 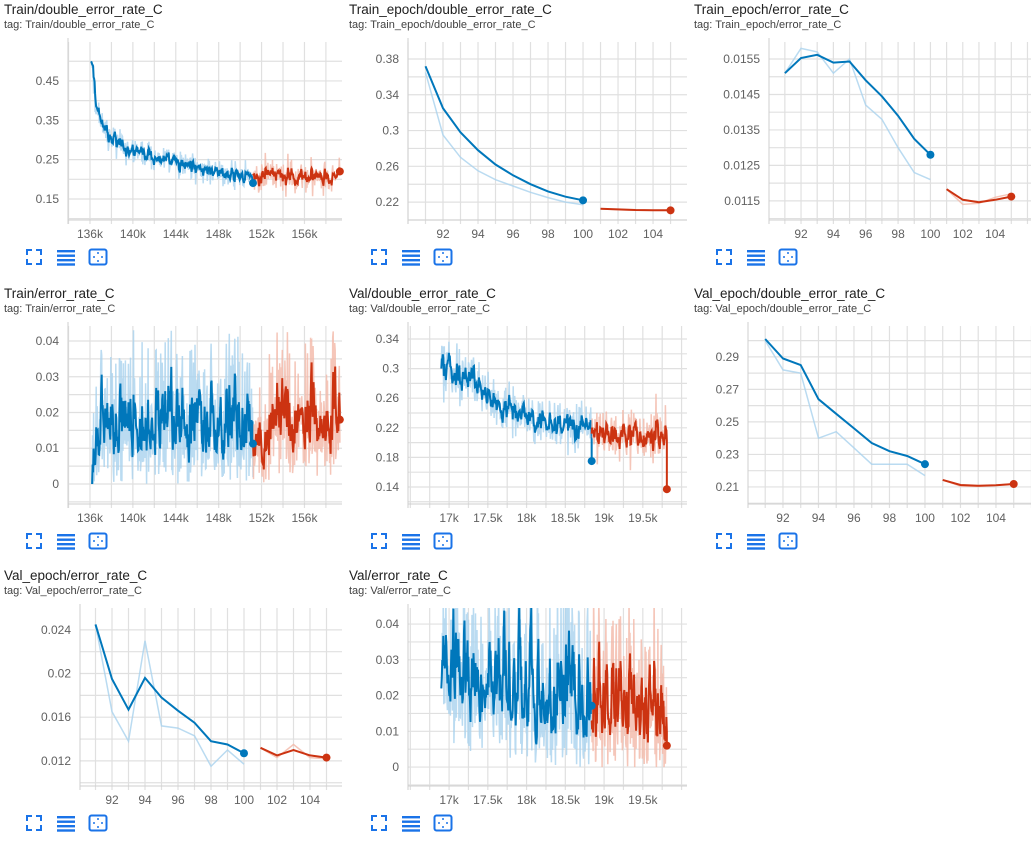 What do you see at coordinates (771, 9) in the screenshot?
I see `chart-title: Train_epoch/error_rate_C` at bounding box center [771, 9].